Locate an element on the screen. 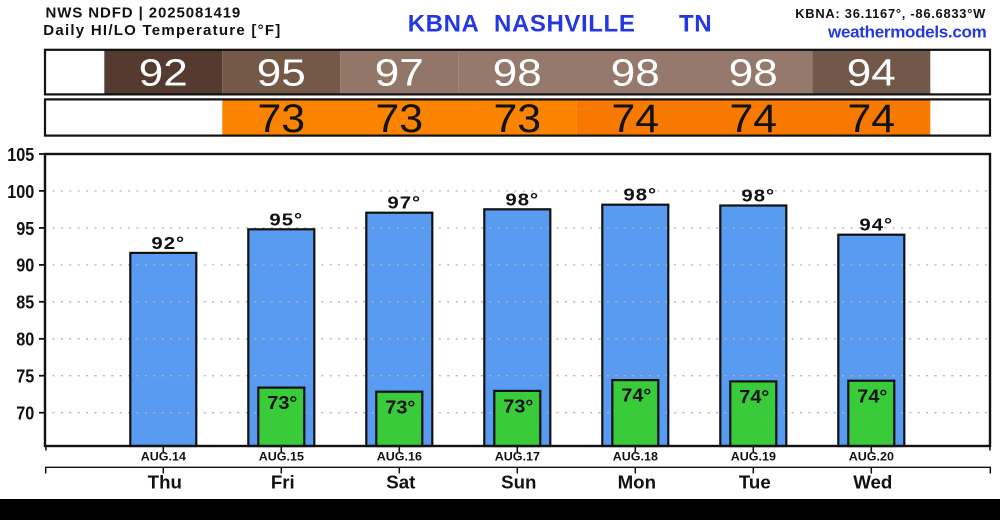 This screenshot has width=1000, height=520. svg-text: Sat is located at coordinates (400, 482).